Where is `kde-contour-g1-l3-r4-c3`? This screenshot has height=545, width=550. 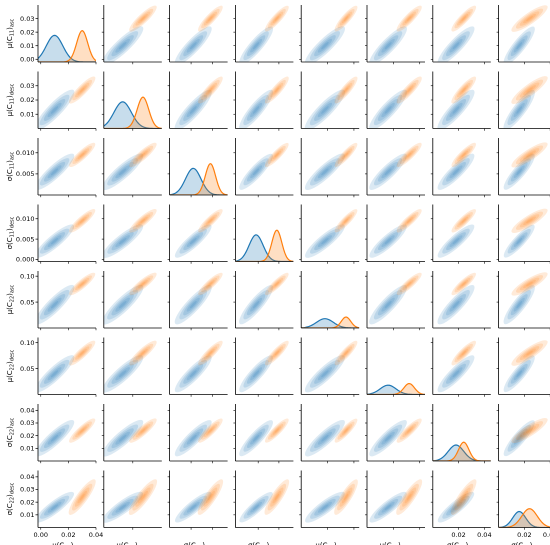
kde-contour-g1-l3-r4-c3 is located at coordinates (277, 283).